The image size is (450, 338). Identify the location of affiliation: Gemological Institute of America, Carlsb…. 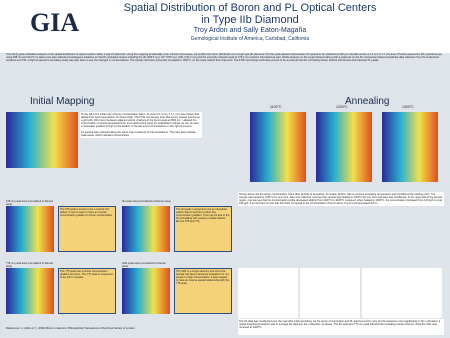
(250, 39).